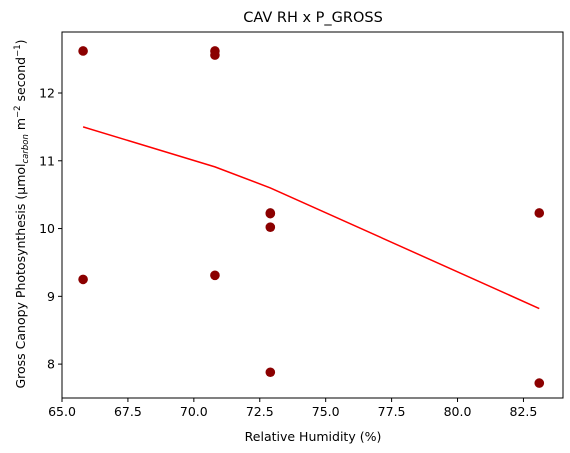 Image resolution: width=570 pixels, height=453 pixels. Describe the element at coordinates (260, 411) in the screenshot. I see `x-tick-label: 72.5` at that location.